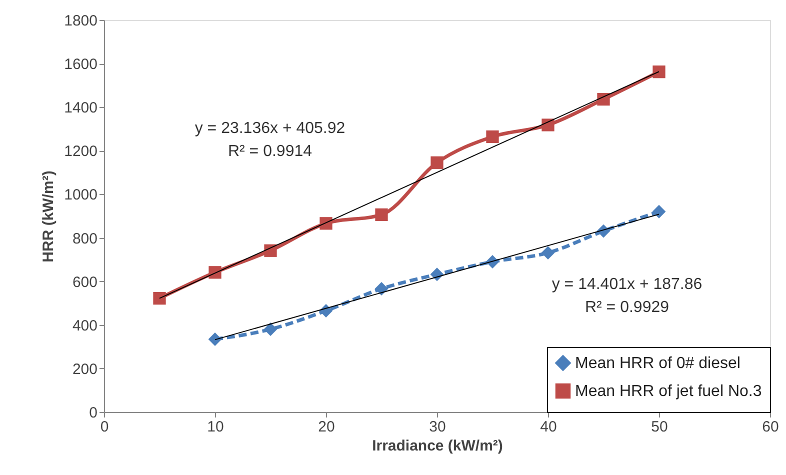  What do you see at coordinates (81, 21) in the screenshot?
I see `y-tick-label: 1800` at bounding box center [81, 21].